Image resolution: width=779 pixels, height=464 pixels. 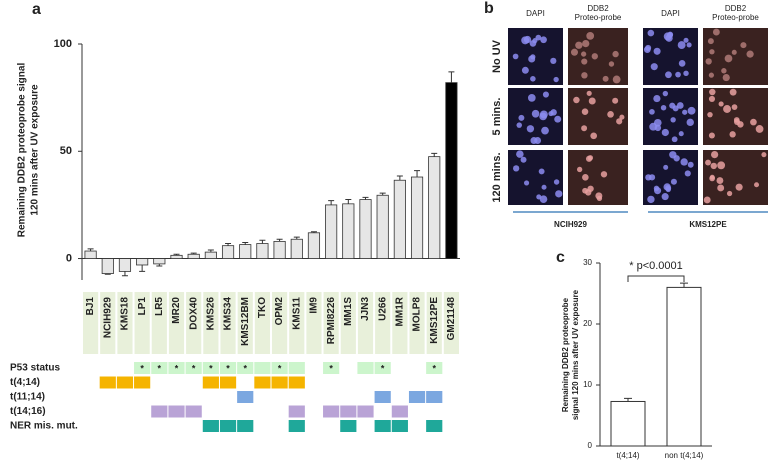 I want to click on significance-bracket, so click(x=656, y=278).